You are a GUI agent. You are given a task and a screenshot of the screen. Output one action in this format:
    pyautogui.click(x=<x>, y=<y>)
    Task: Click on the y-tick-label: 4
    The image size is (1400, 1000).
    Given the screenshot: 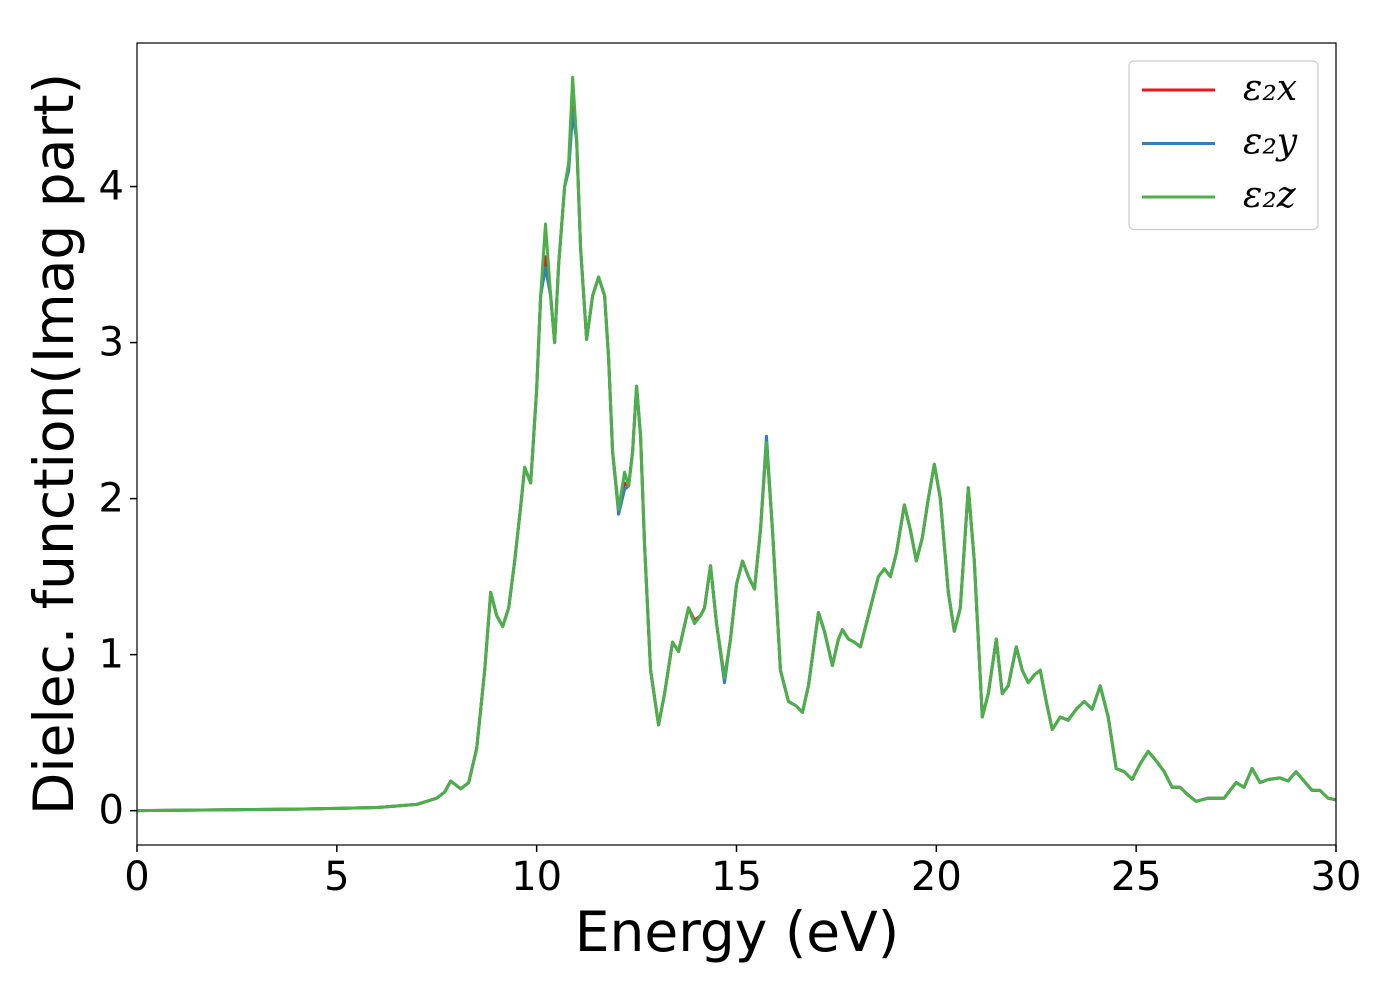 What is the action you would take?
    pyautogui.click(x=111, y=187)
    